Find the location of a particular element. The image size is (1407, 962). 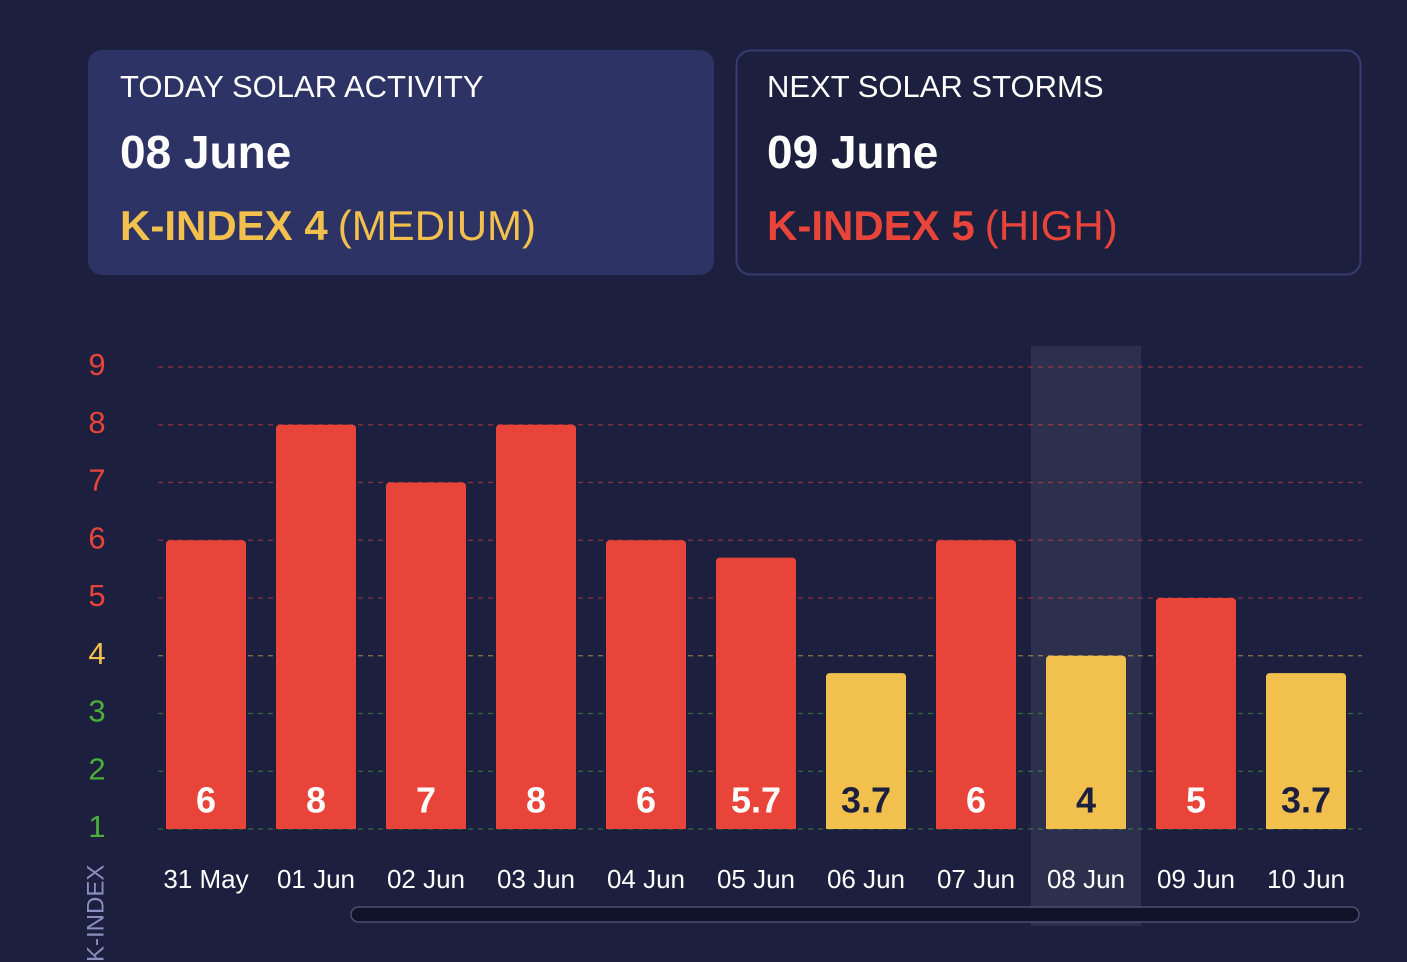

y-tick-label: 6 is located at coordinates (96, 537).